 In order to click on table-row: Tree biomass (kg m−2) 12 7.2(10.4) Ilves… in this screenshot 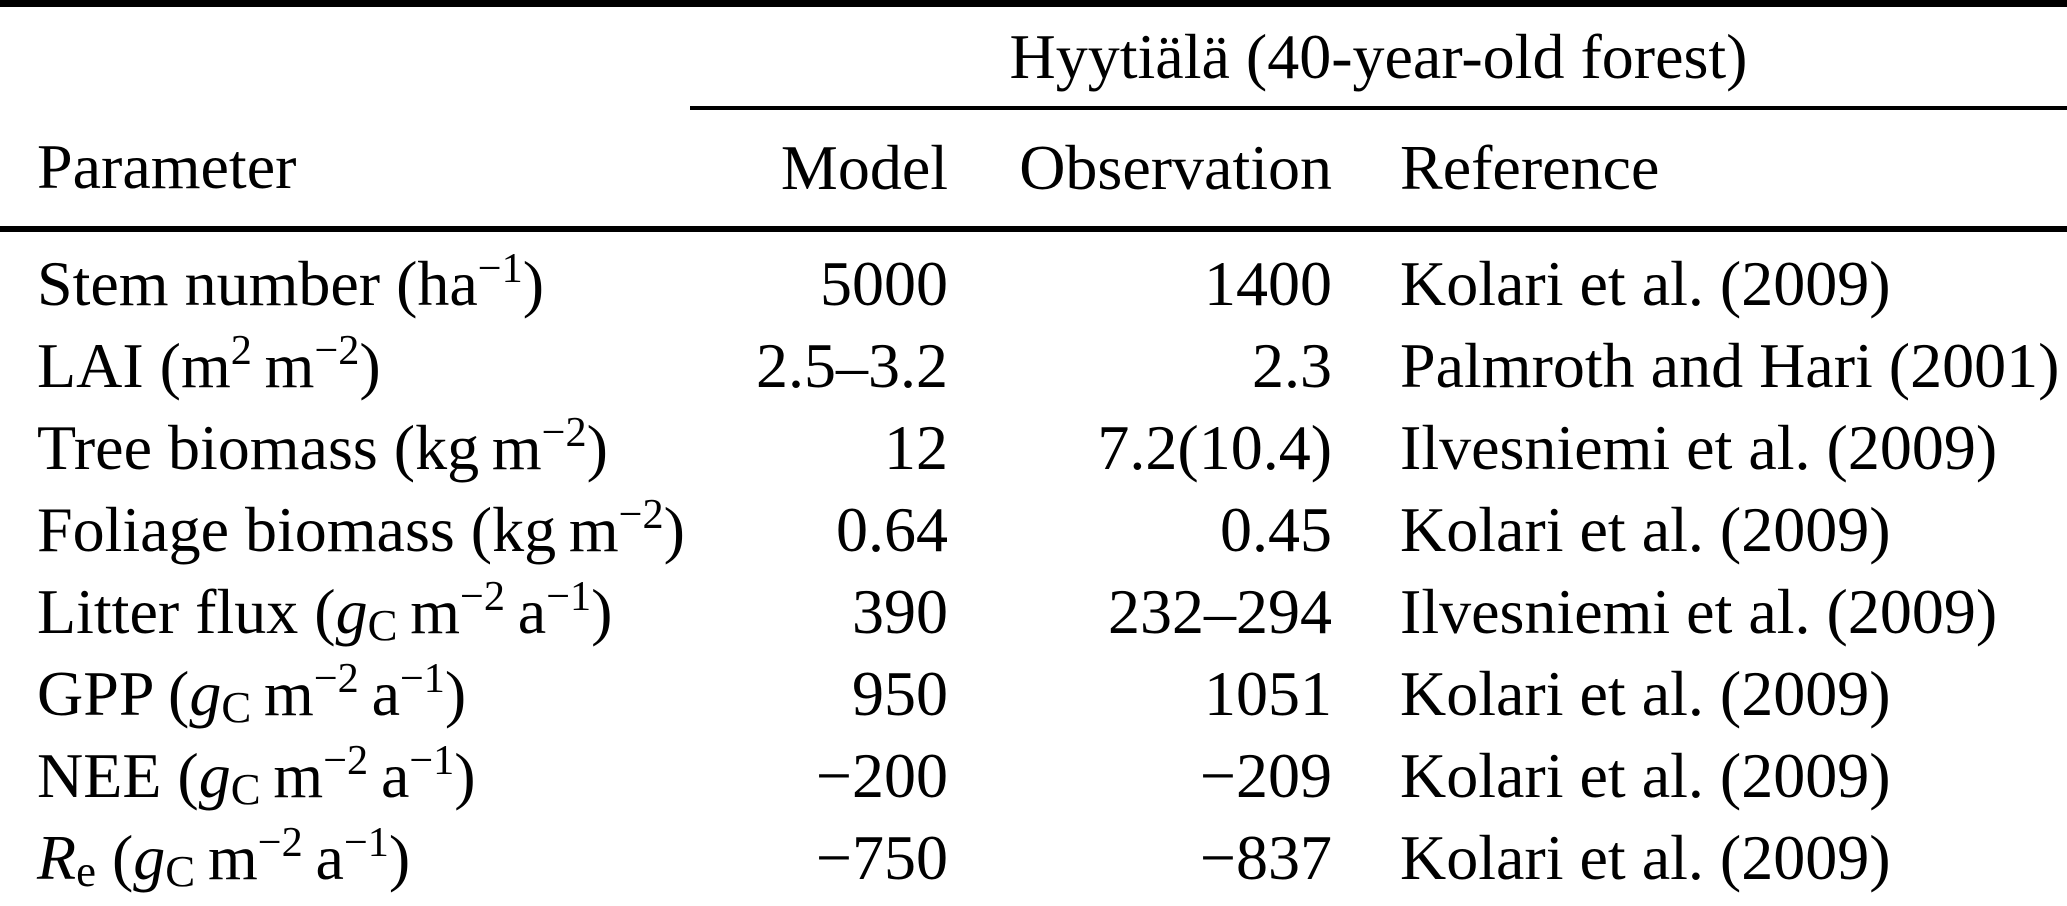, I will do `click(1033, 448)`.